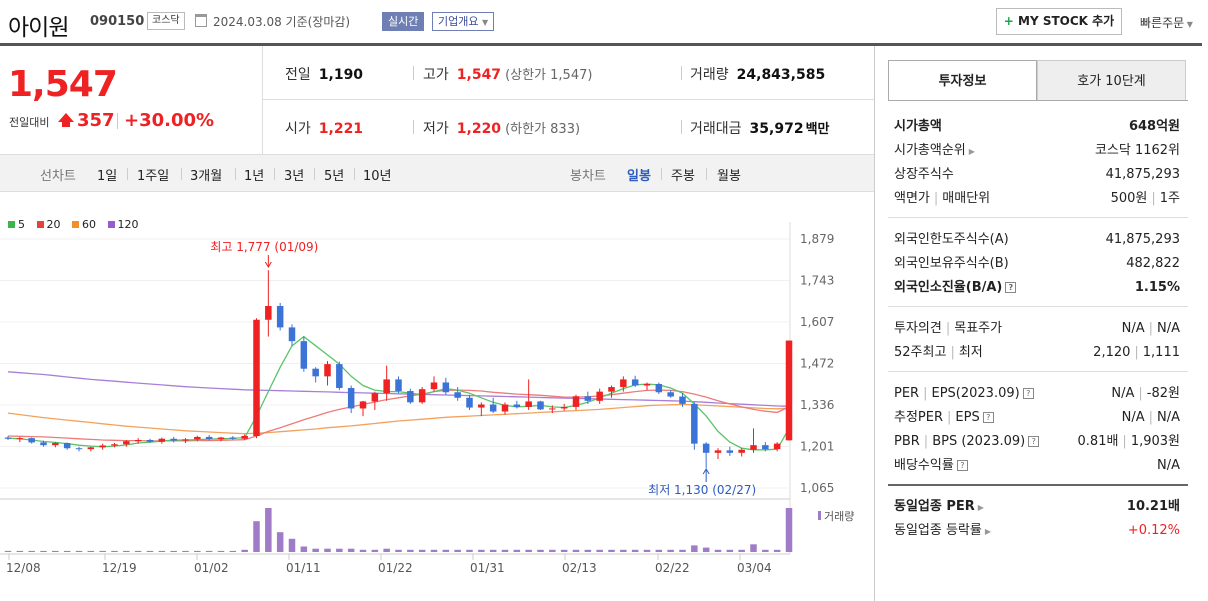 This screenshot has height=601, width=1208. What do you see at coordinates (1151, 329) in the screenshot?
I see `info-value: N/A | N/A` at bounding box center [1151, 329].